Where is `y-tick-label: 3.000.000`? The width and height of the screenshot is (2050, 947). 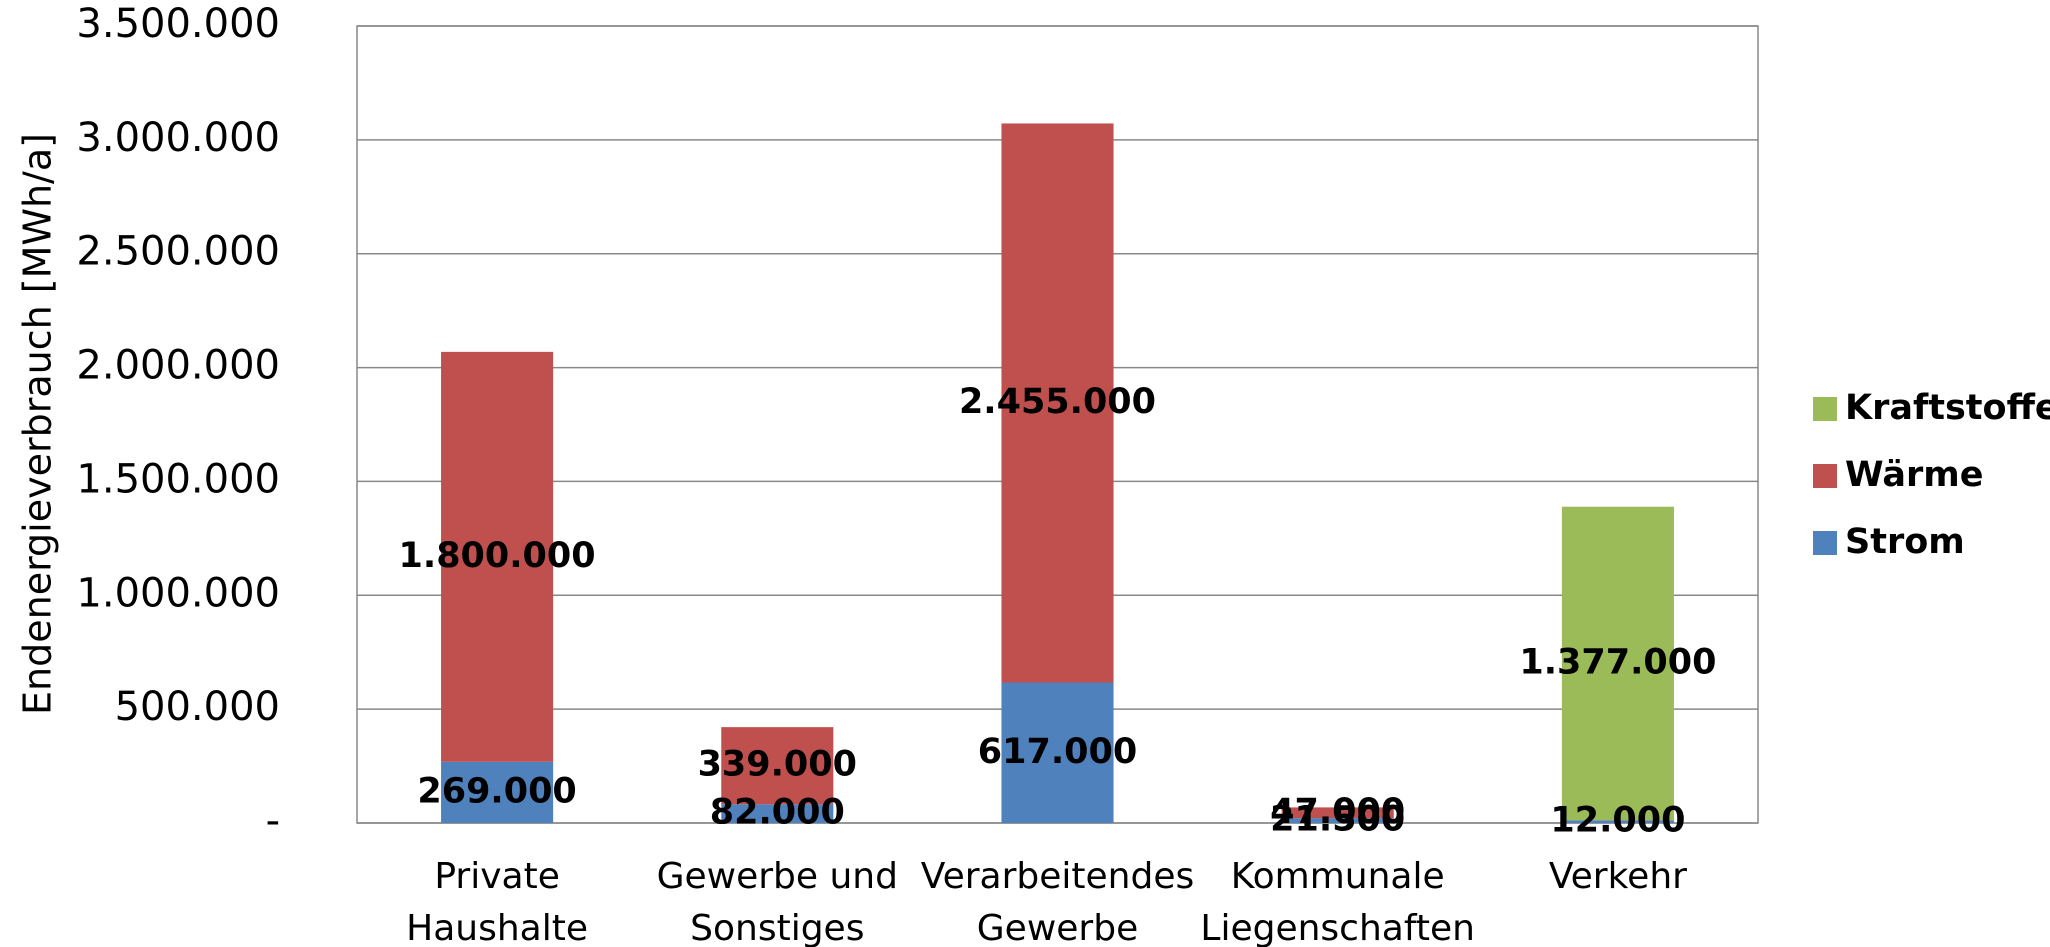 y-tick-label: 3.000.000 is located at coordinates (178, 138).